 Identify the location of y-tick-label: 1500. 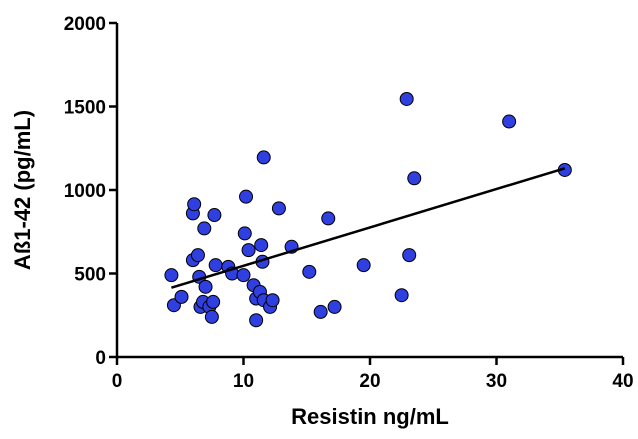
(85, 108).